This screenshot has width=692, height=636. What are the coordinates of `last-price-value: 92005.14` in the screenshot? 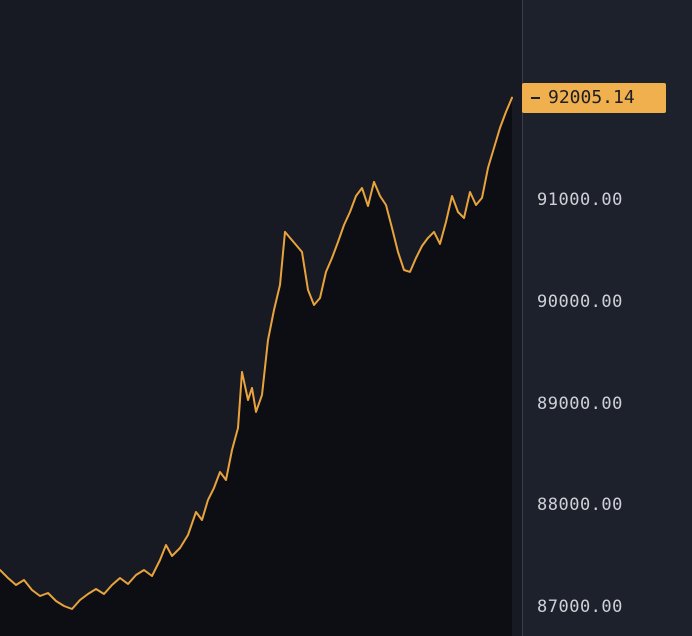 It's located at (591, 98).